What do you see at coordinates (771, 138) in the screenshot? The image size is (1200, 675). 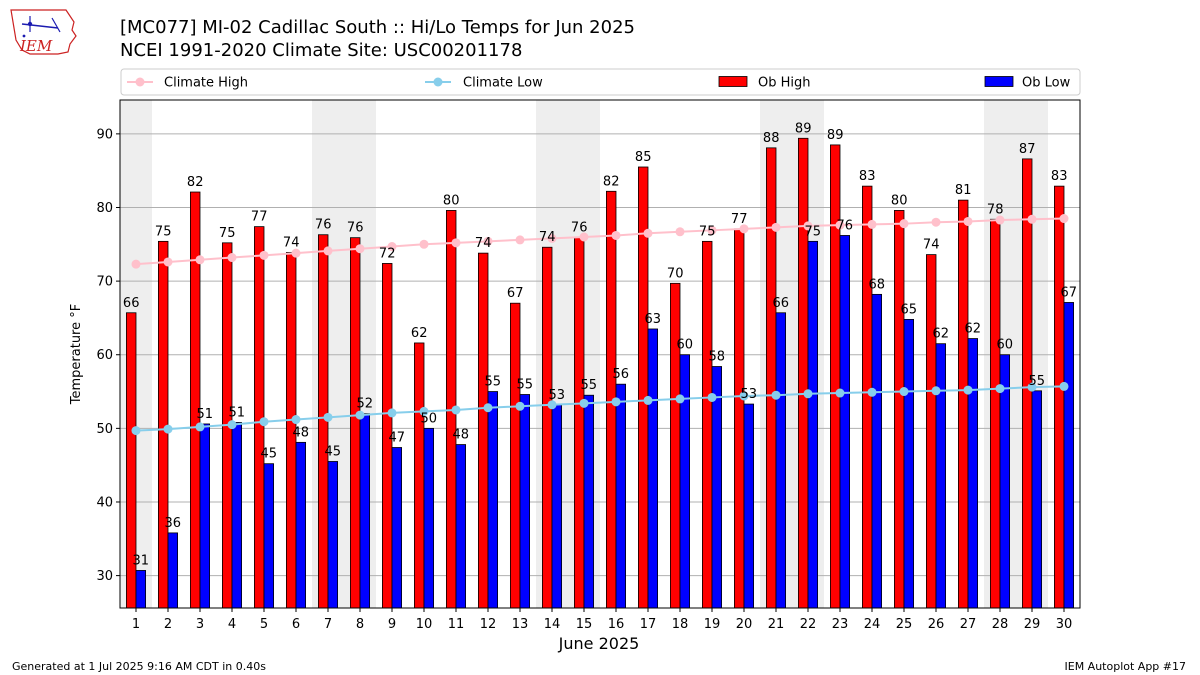 I see `ob-high-label-21: 88` at bounding box center [771, 138].